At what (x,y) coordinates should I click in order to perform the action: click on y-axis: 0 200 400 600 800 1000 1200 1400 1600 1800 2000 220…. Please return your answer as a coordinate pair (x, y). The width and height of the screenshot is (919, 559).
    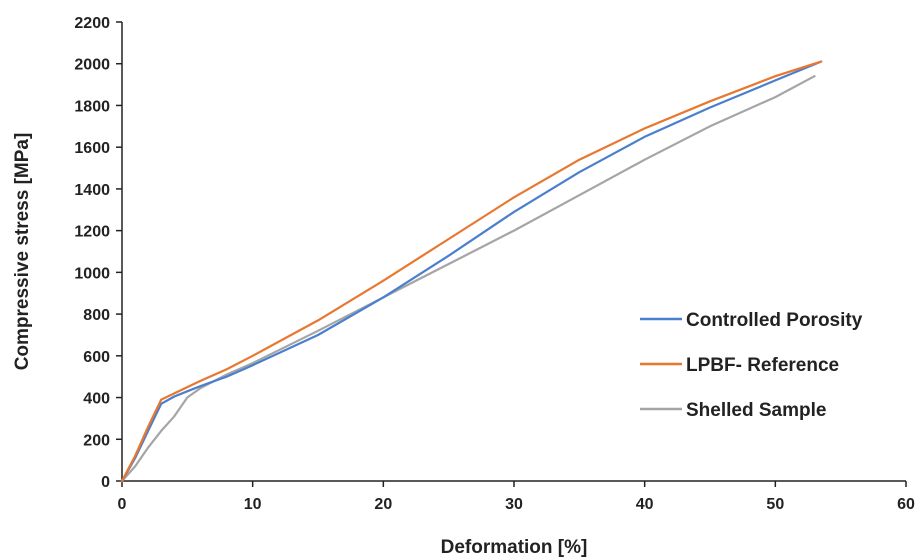
    Looking at the image, I should click on (98, 253).